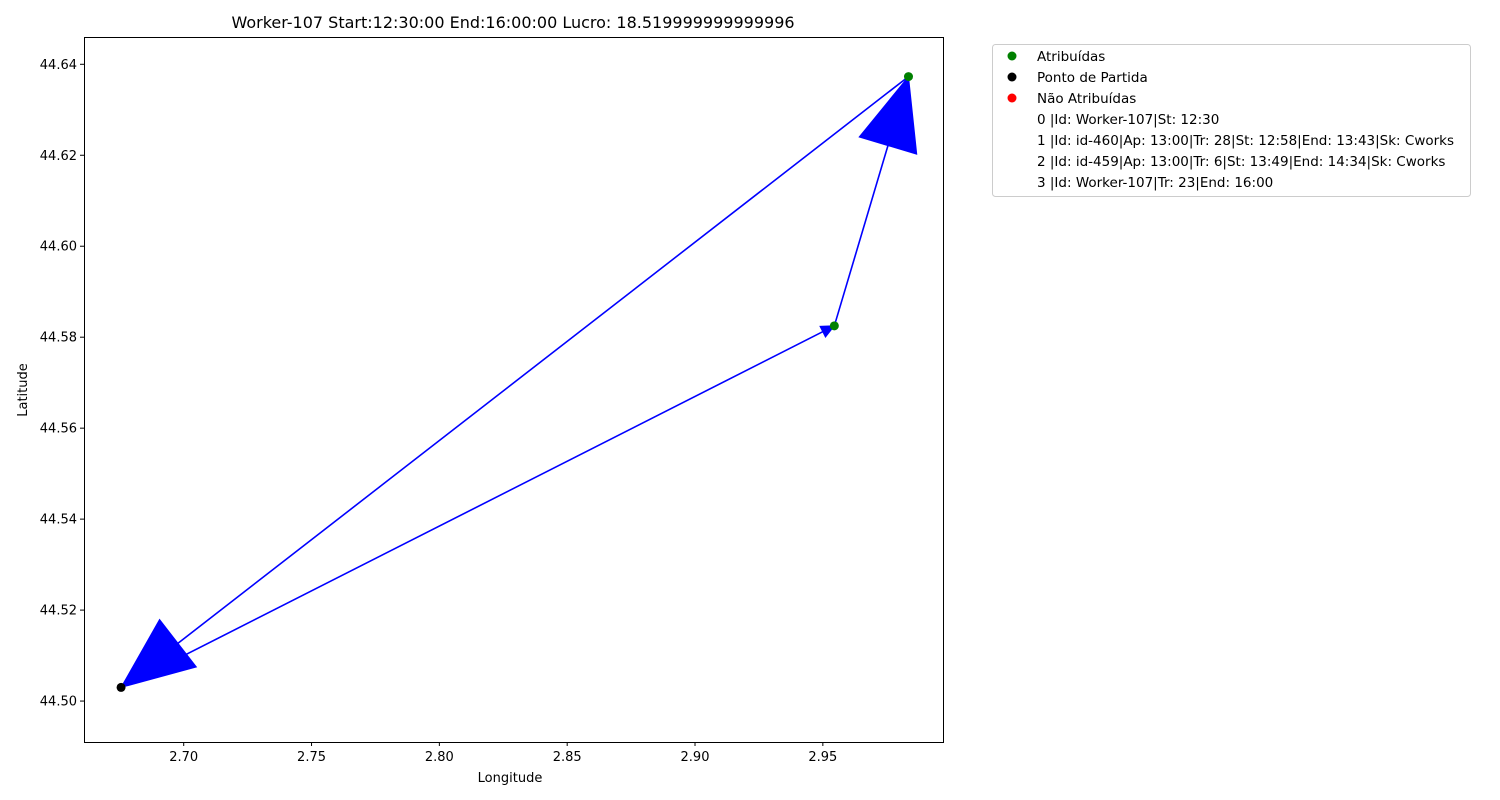 This screenshot has width=1500, height=800. What do you see at coordinates (23, 390) in the screenshot?
I see `y-axis-label: Latitude` at bounding box center [23, 390].